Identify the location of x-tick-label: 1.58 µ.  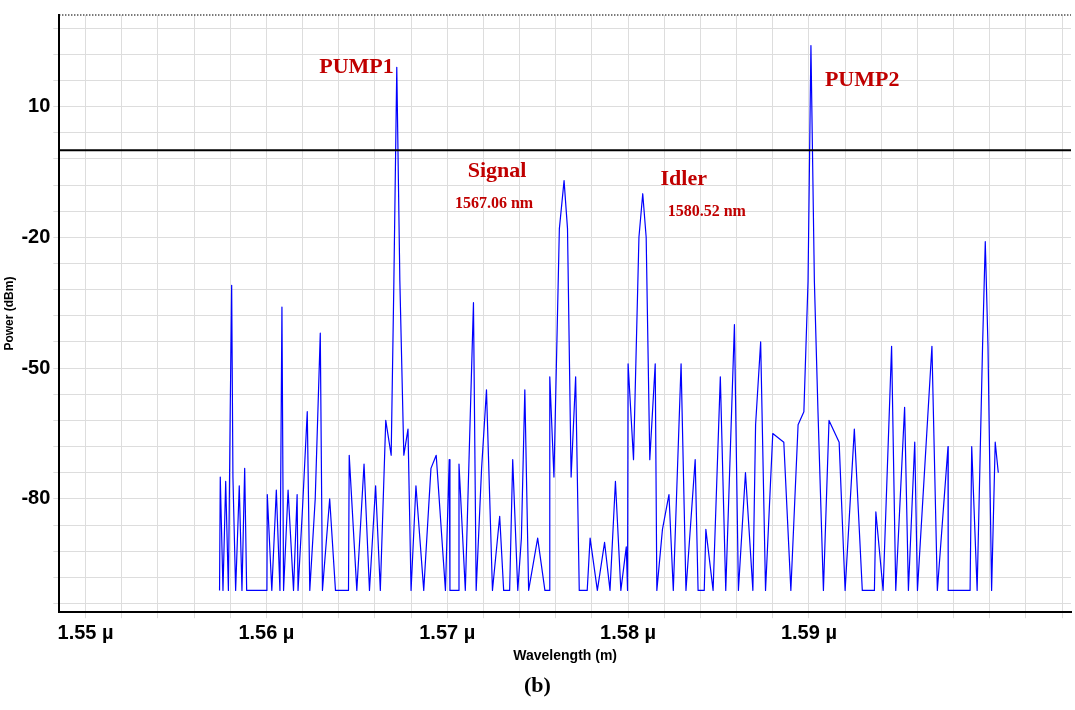
(628, 631).